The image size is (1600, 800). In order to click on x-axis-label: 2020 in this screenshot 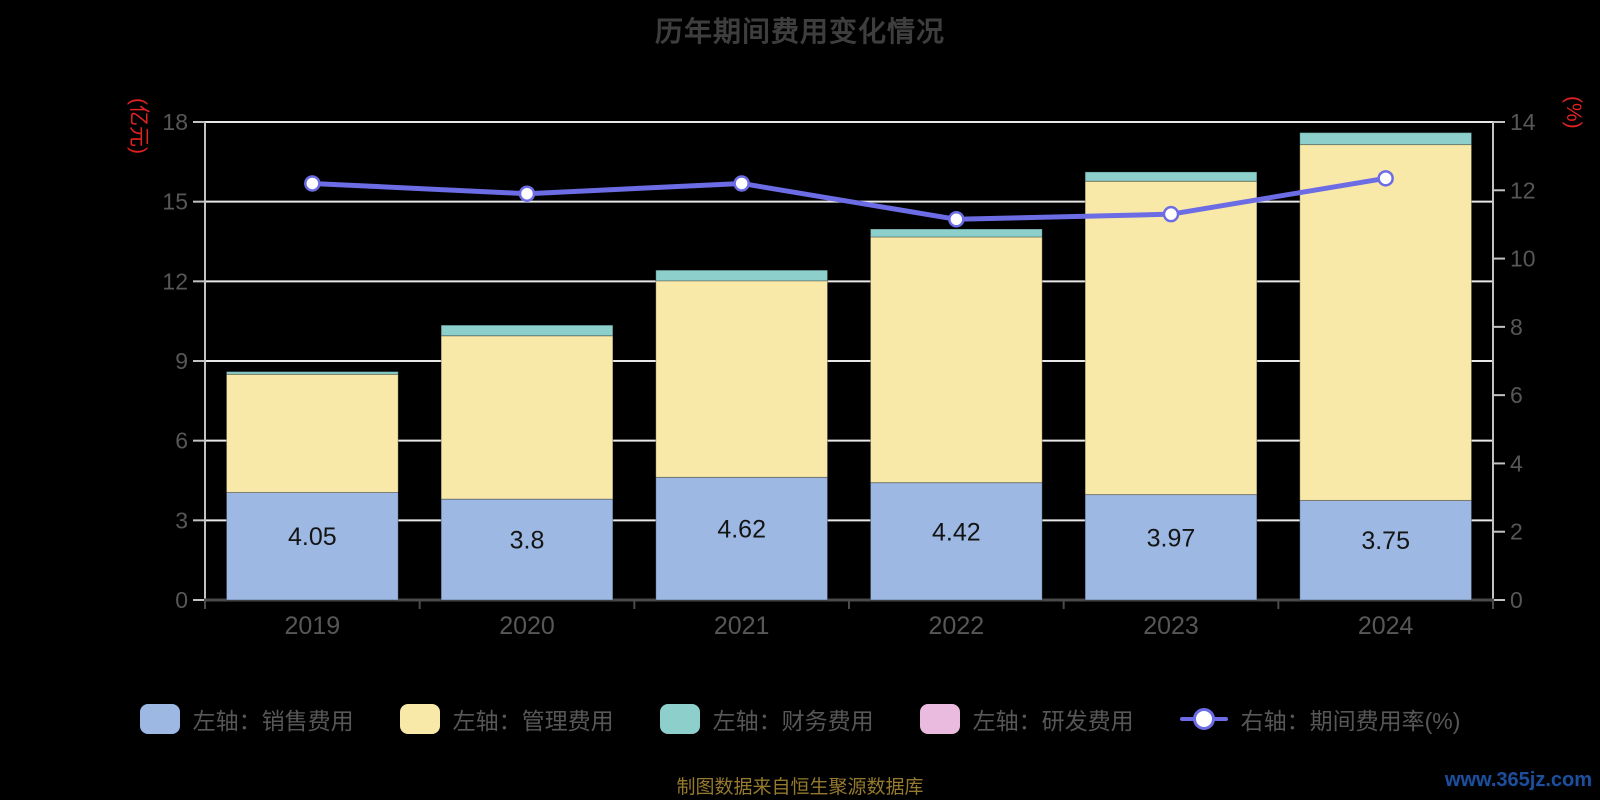, I will do `click(527, 626)`.